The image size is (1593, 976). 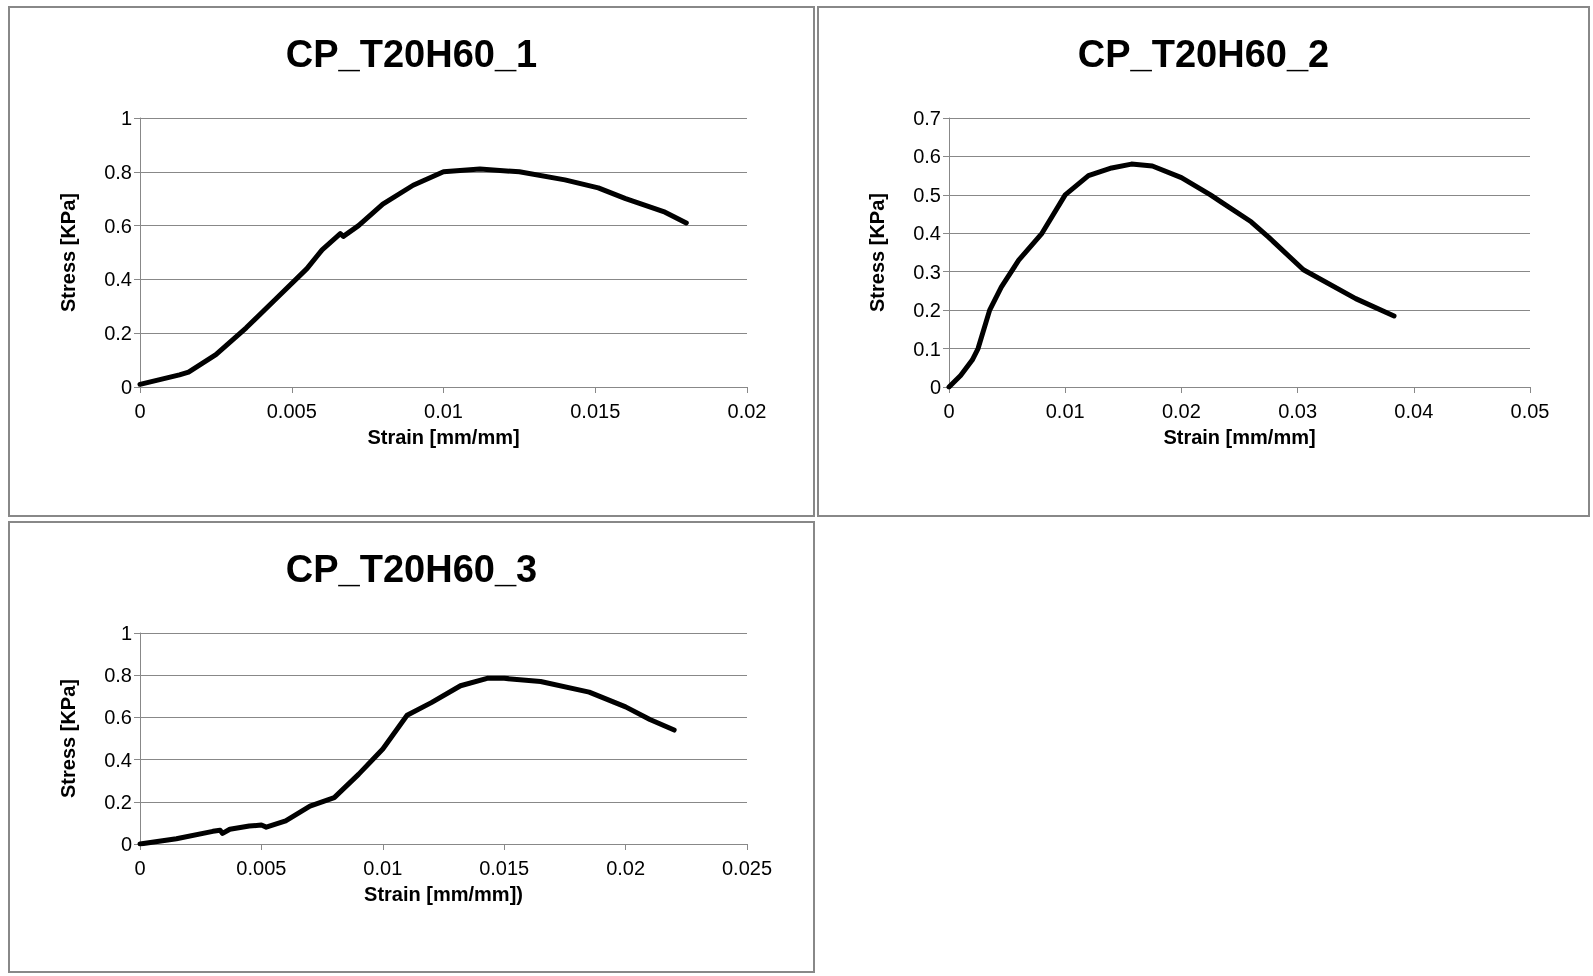 What do you see at coordinates (927, 194) in the screenshot?
I see `y-tick-label: 0.5` at bounding box center [927, 194].